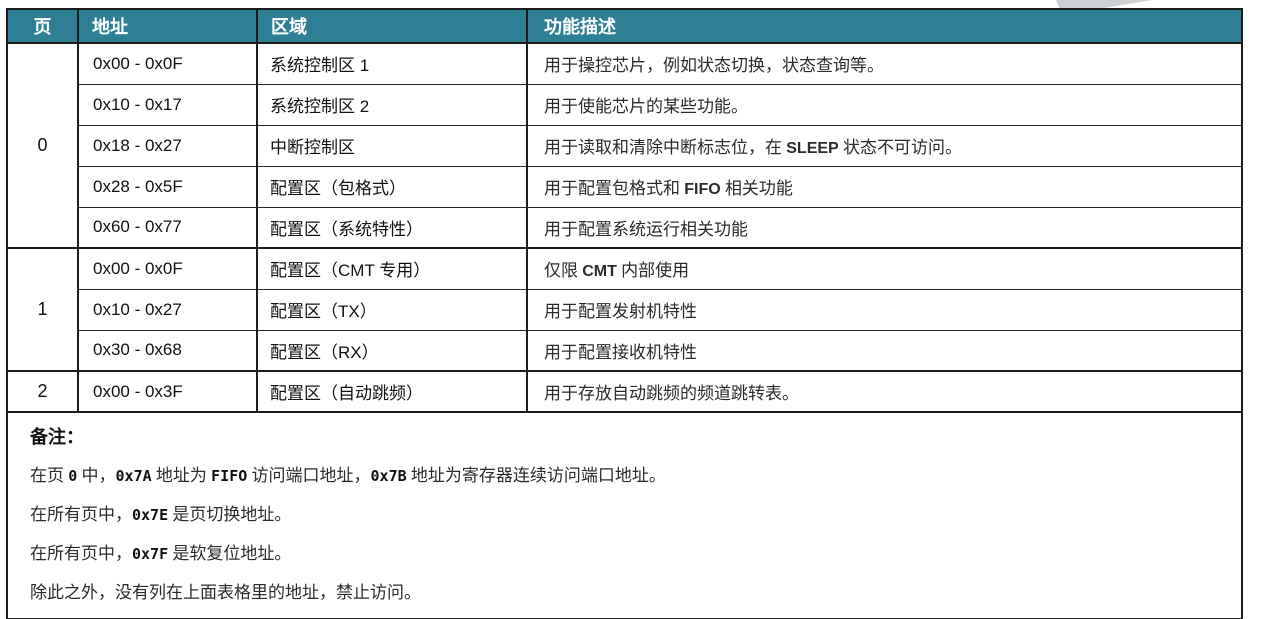  Describe the element at coordinates (884, 309) in the screenshot. I see `description-cell: 用于配置发射机特性` at that location.